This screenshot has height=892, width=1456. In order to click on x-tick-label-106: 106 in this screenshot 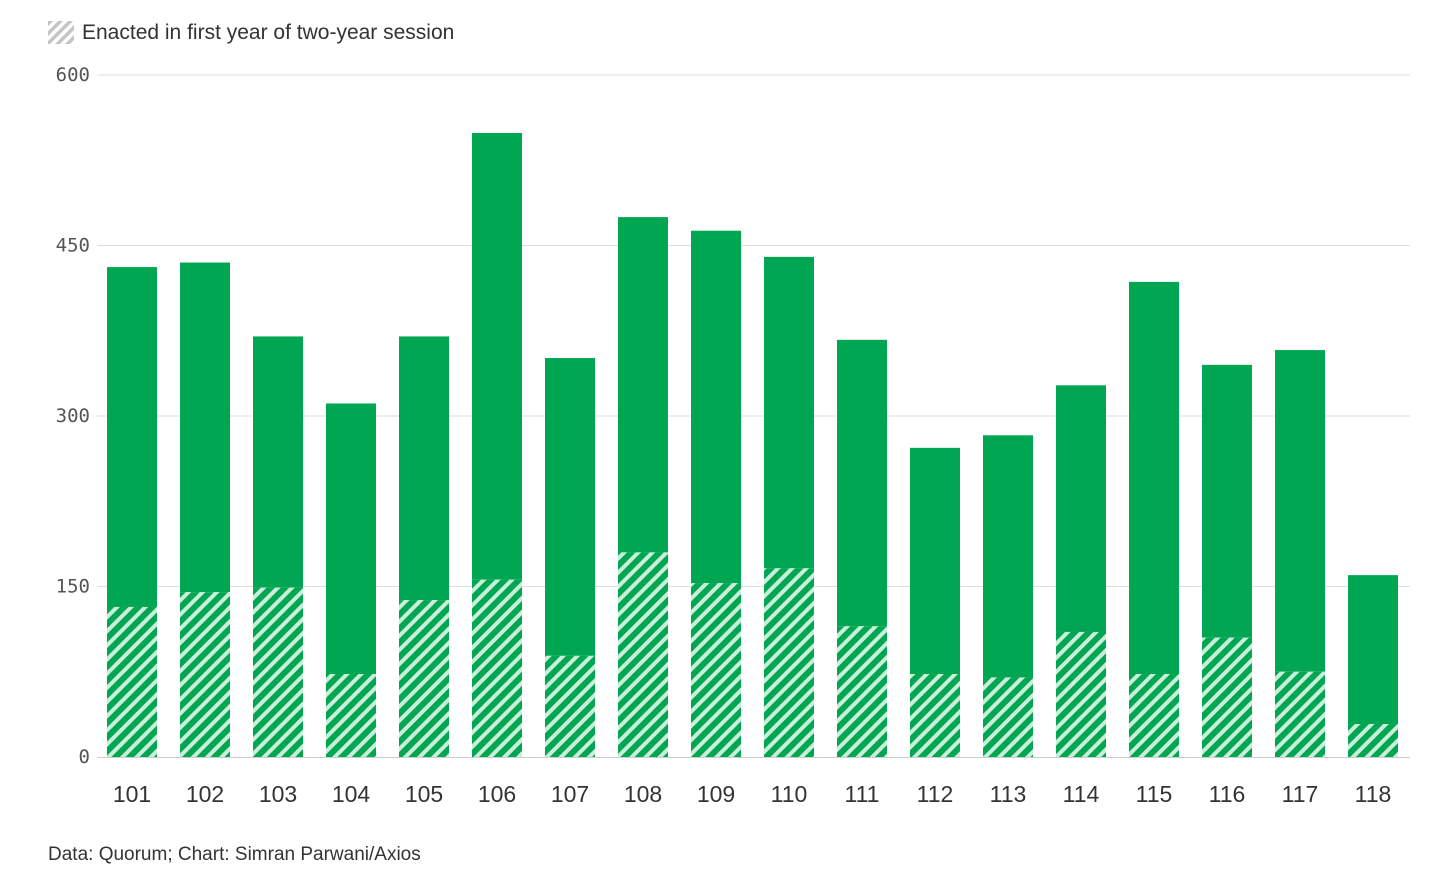, I will do `click(497, 794)`.